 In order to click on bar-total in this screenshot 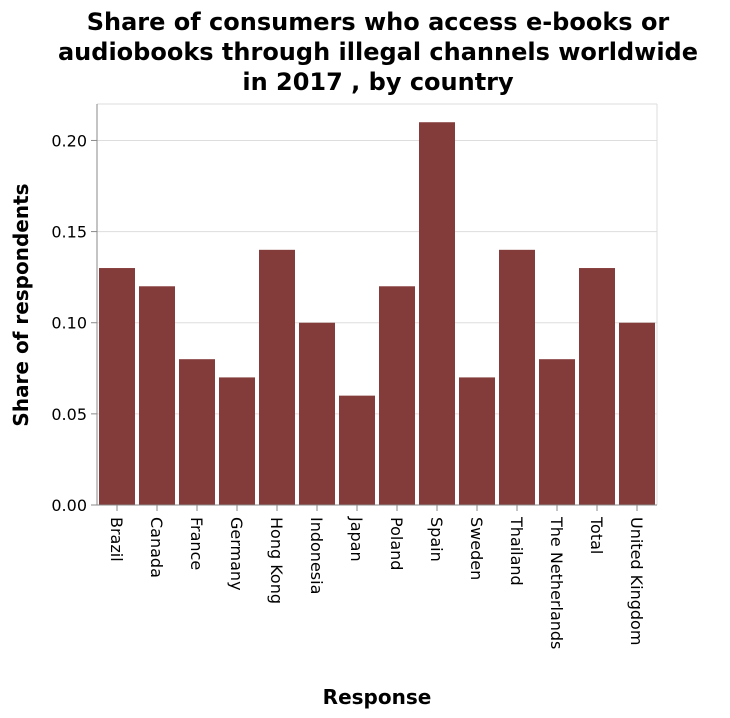, I will do `click(597, 386)`.